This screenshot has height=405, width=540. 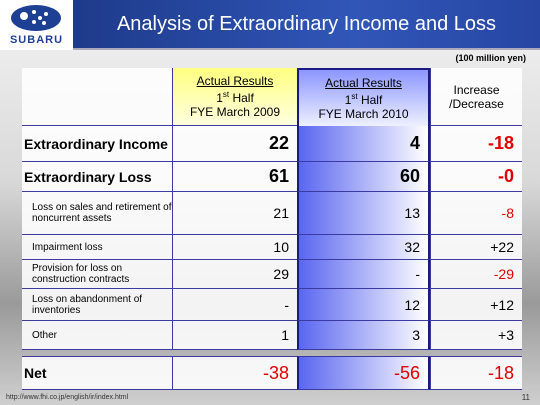 What do you see at coordinates (476, 305) in the screenshot?
I see `value-cell: +12` at bounding box center [476, 305].